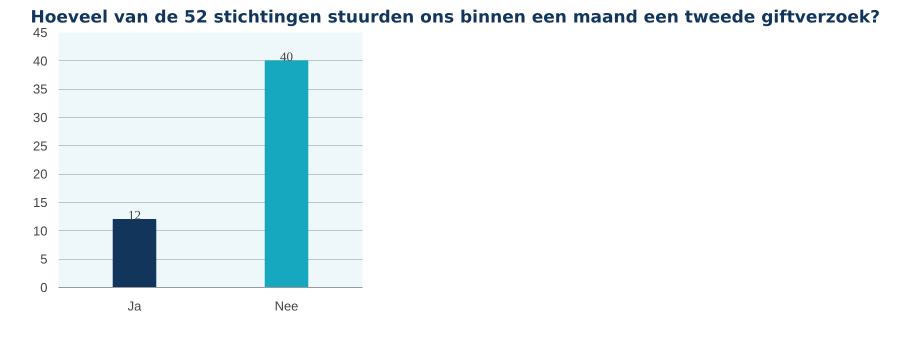 The width and height of the screenshot is (913, 338). Describe the element at coordinates (286, 56) in the screenshot. I see `data-label: 40` at that location.